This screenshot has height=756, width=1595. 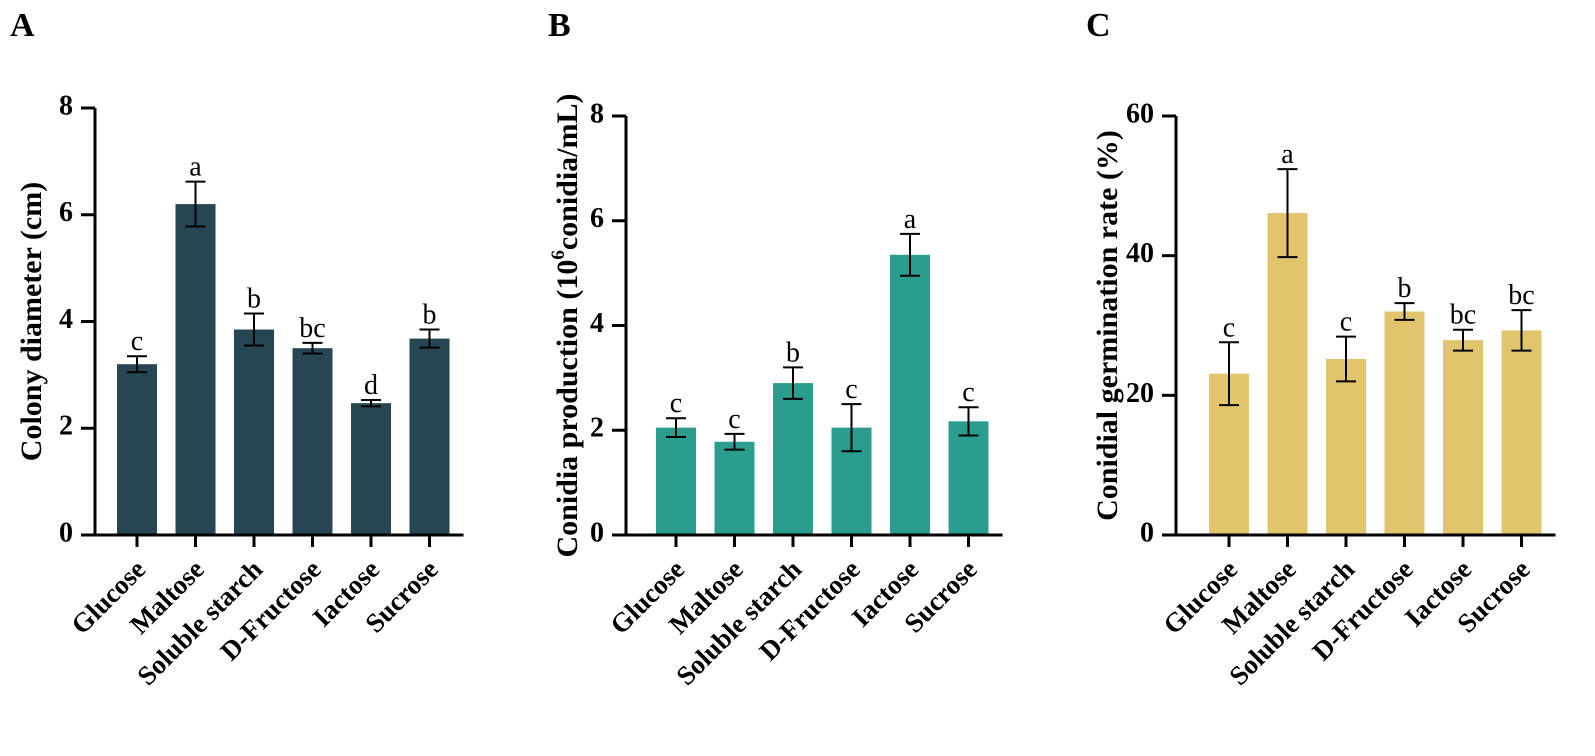 I want to click on significance-letter: d, so click(x=371, y=385).